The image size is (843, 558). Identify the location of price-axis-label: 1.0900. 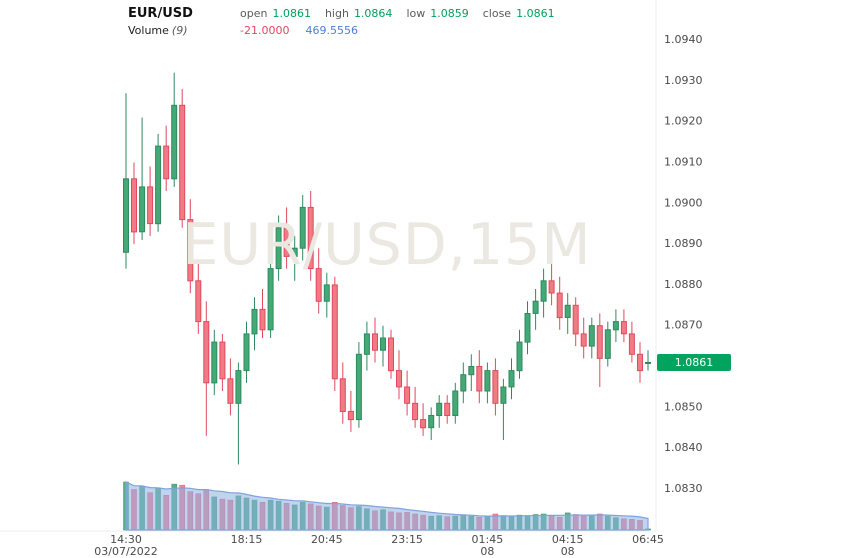
(683, 202).